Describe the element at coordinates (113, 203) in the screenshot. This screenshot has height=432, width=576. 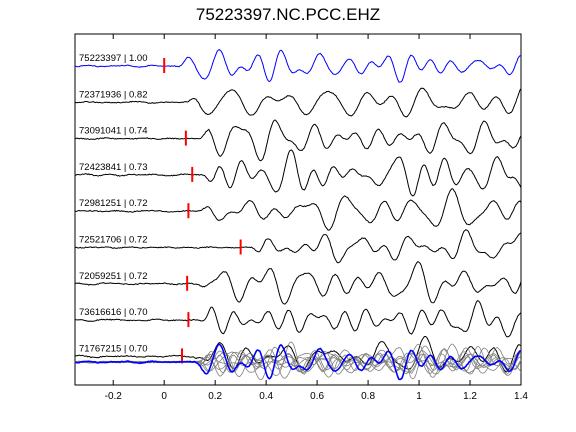
I see `trace-label: 72981251 | 0.72` at that location.